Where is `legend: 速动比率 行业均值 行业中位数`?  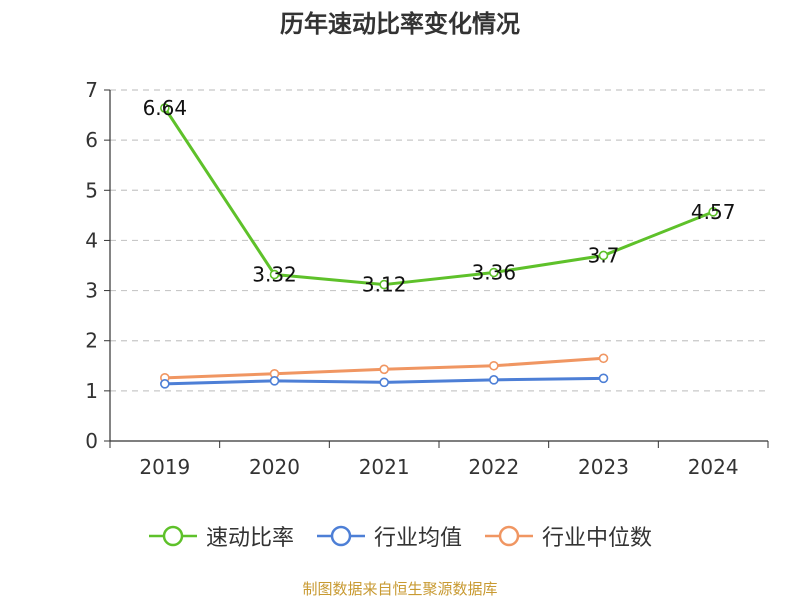
legend: 速动比率 行业均值 行业中位数 is located at coordinates (400, 536).